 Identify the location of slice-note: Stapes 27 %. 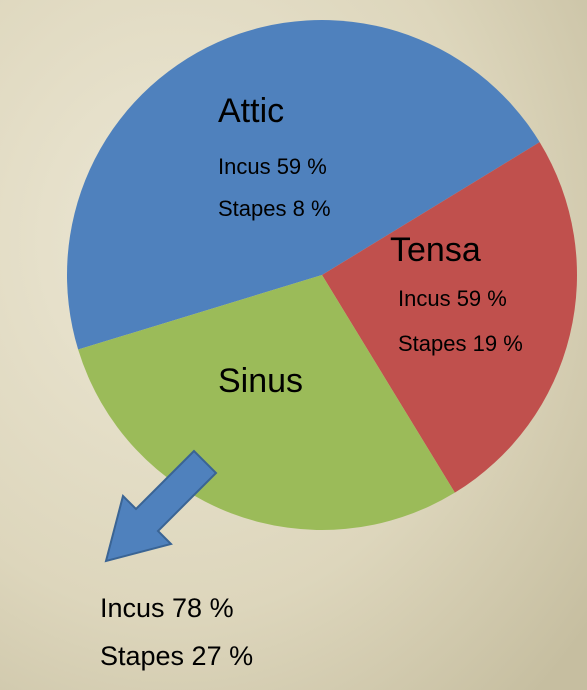
(176, 656).